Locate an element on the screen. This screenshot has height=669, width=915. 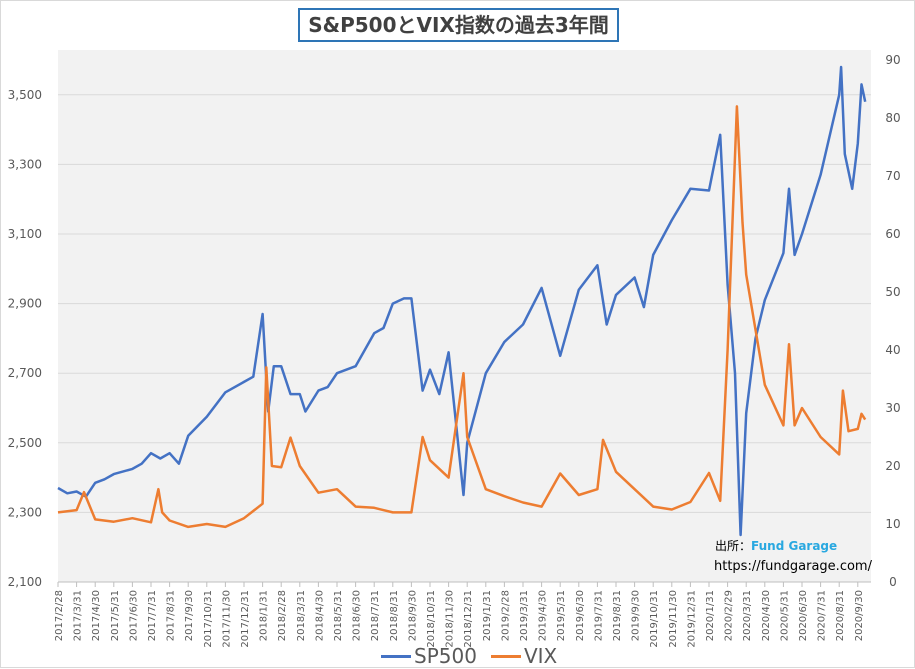
x-tick-label: 2019/10/31 is located at coordinates (654, 619).